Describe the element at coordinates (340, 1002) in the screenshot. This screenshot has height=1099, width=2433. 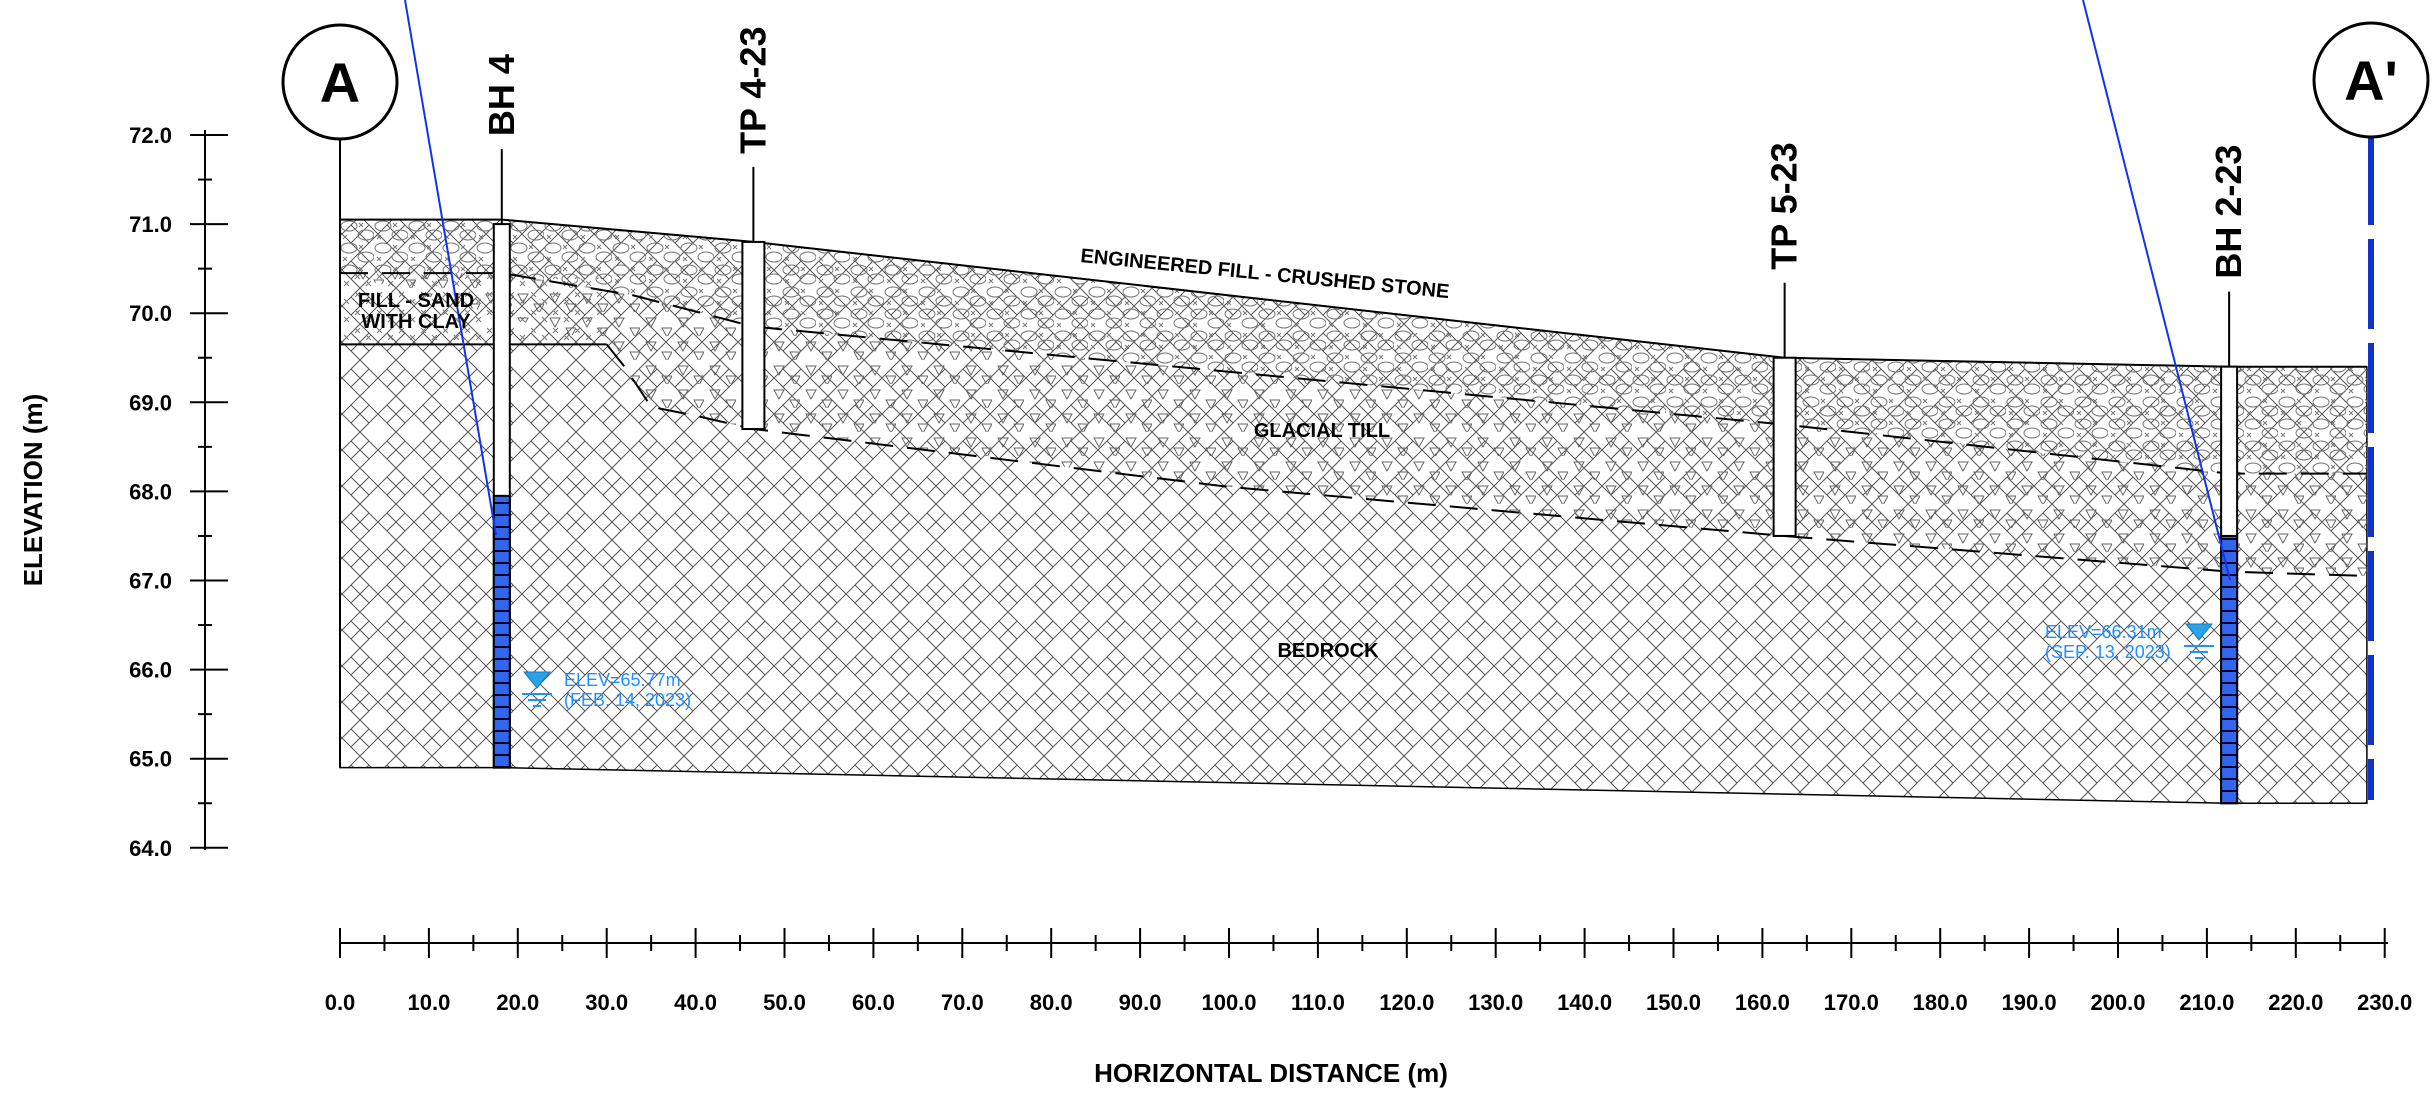
I see `x-tick-label: 0.0` at that location.